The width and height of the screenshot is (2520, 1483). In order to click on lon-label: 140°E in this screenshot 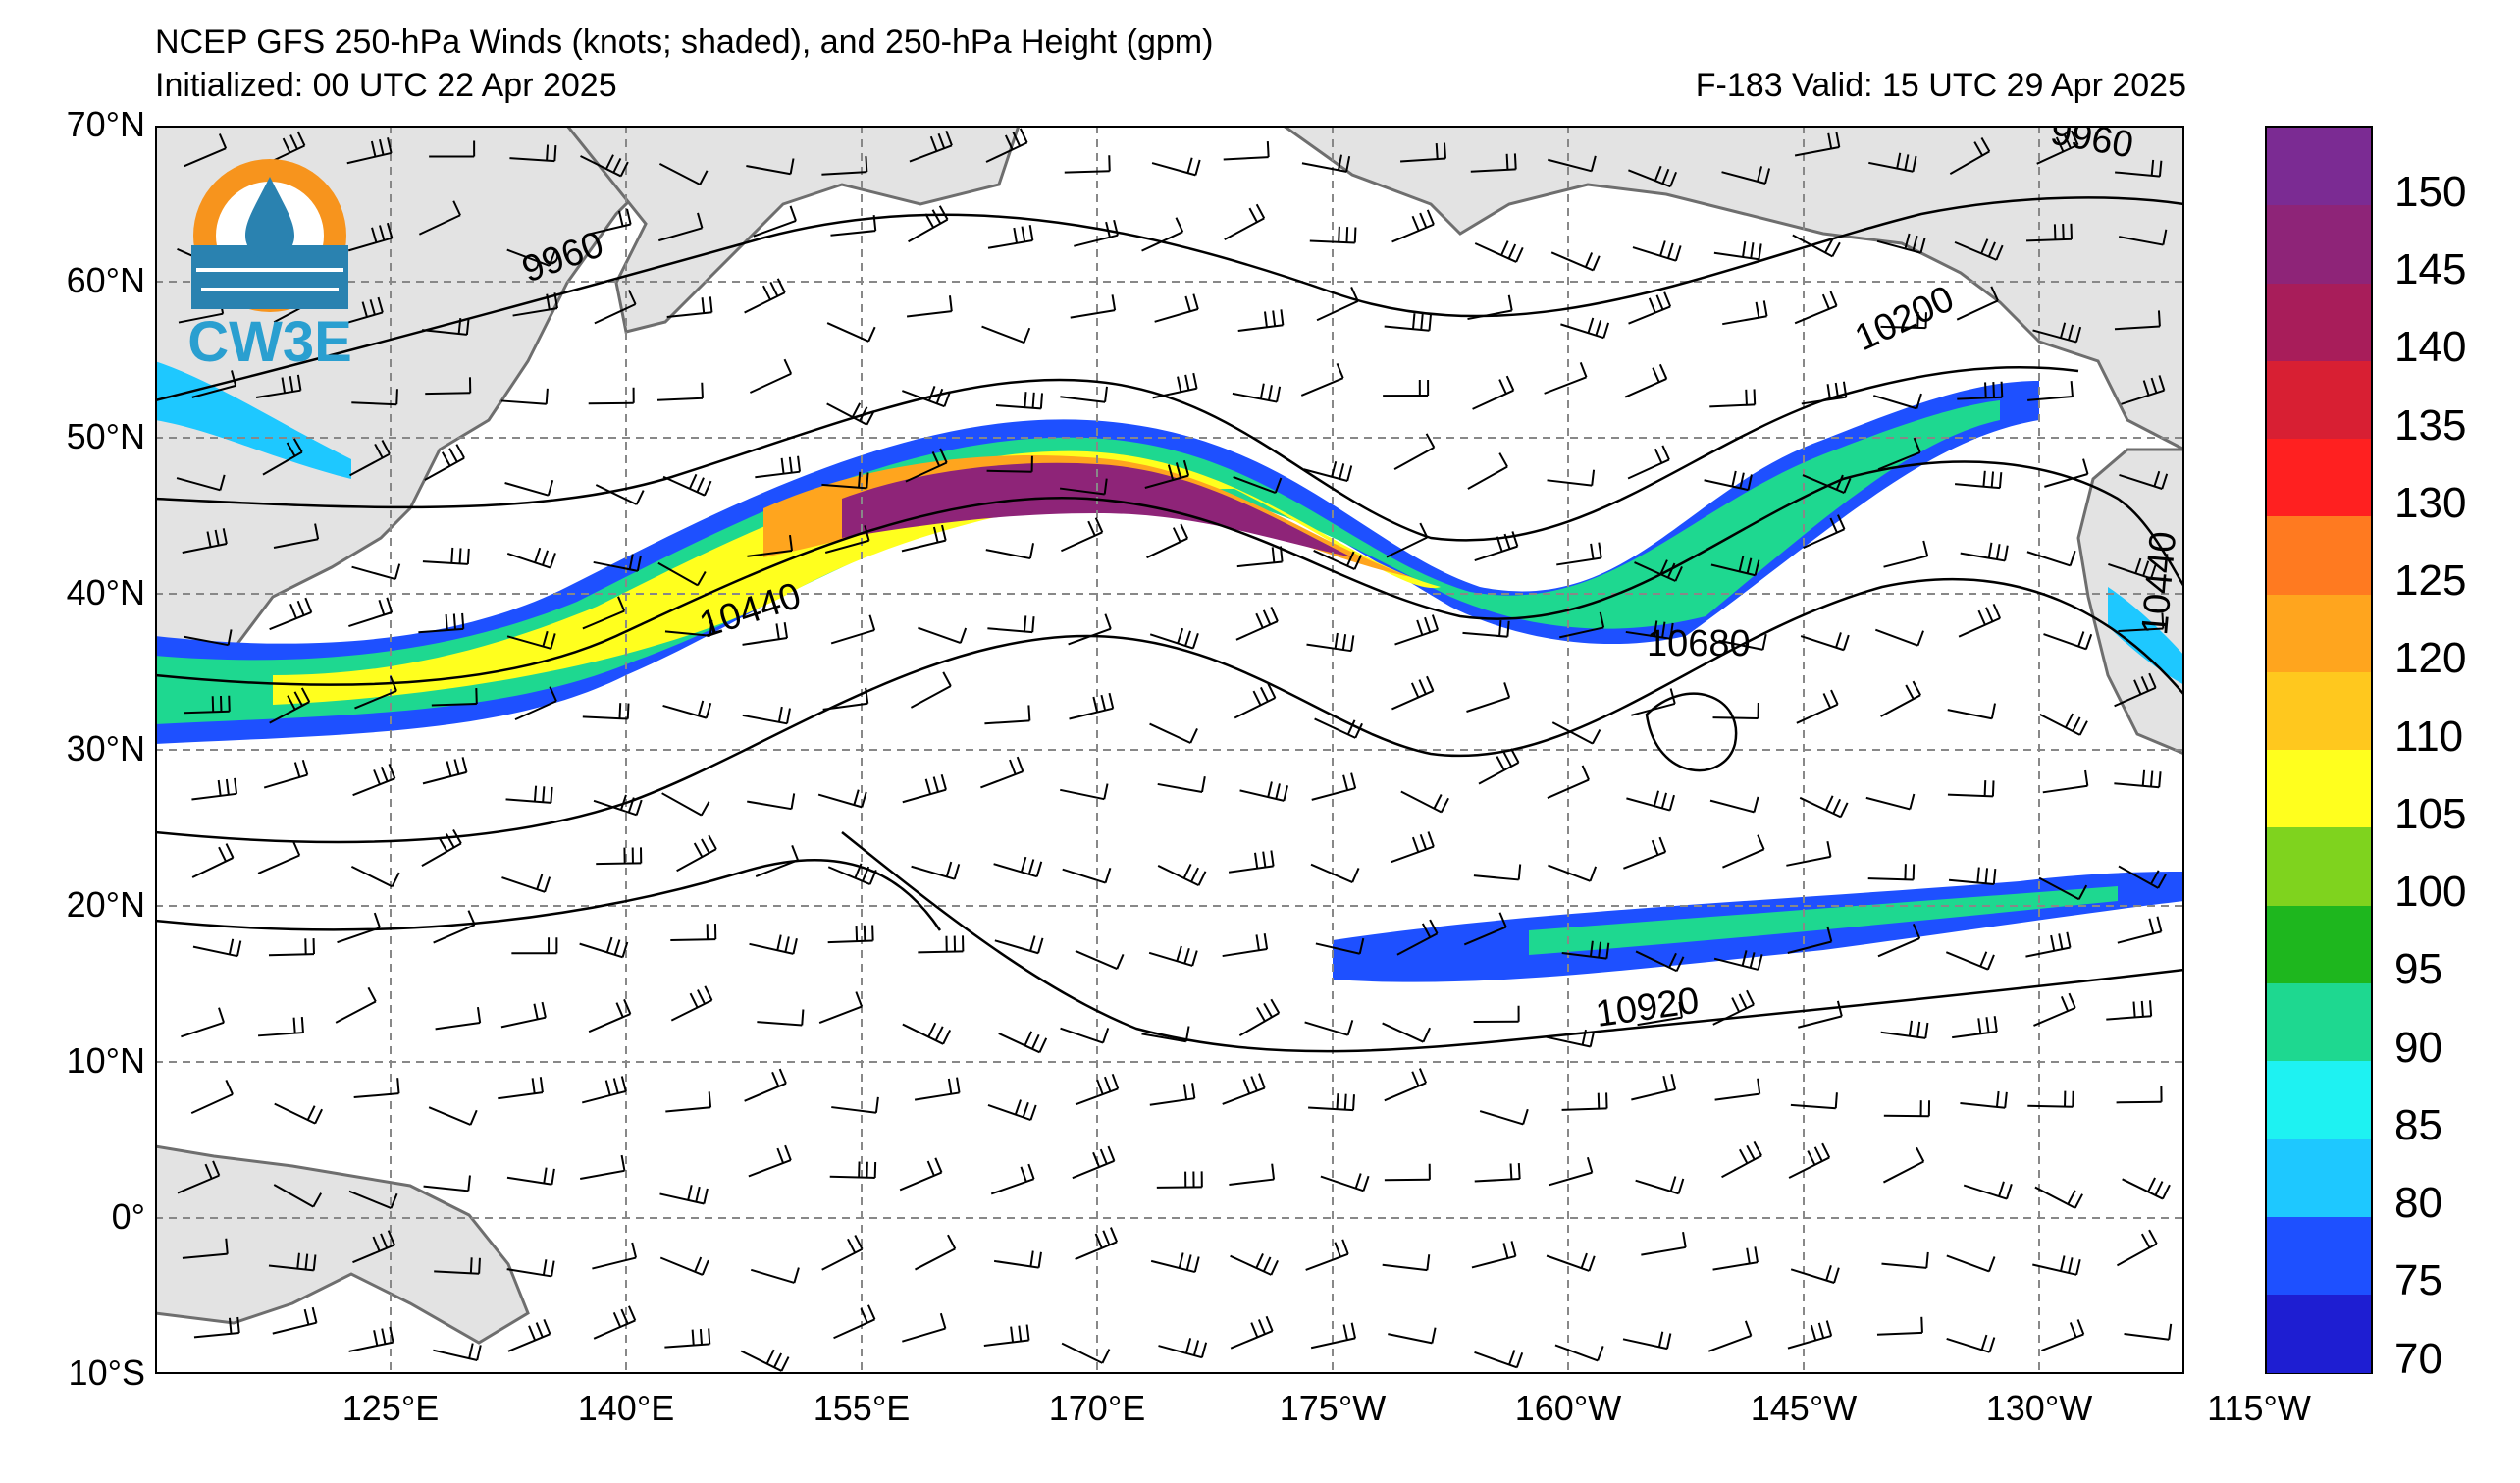, I will do `click(626, 1408)`.